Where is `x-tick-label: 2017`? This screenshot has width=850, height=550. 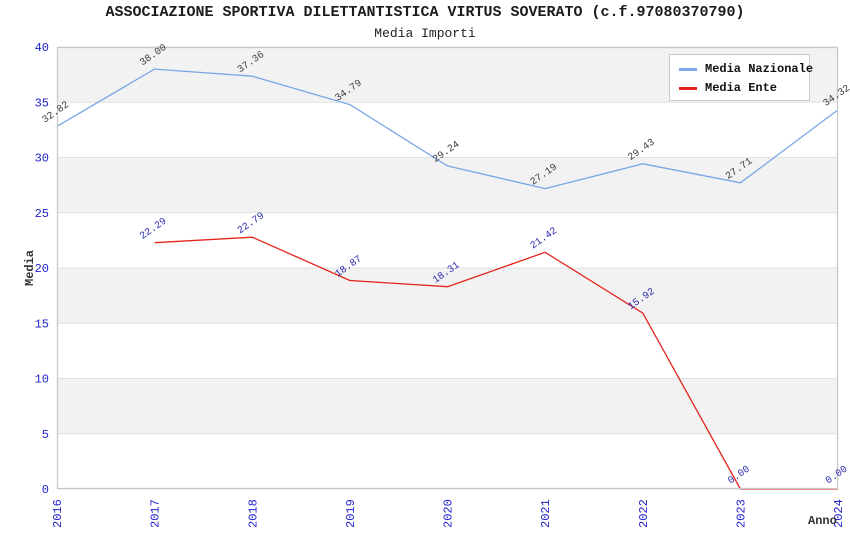
x-tick-label: 2017 is located at coordinates (156, 513).